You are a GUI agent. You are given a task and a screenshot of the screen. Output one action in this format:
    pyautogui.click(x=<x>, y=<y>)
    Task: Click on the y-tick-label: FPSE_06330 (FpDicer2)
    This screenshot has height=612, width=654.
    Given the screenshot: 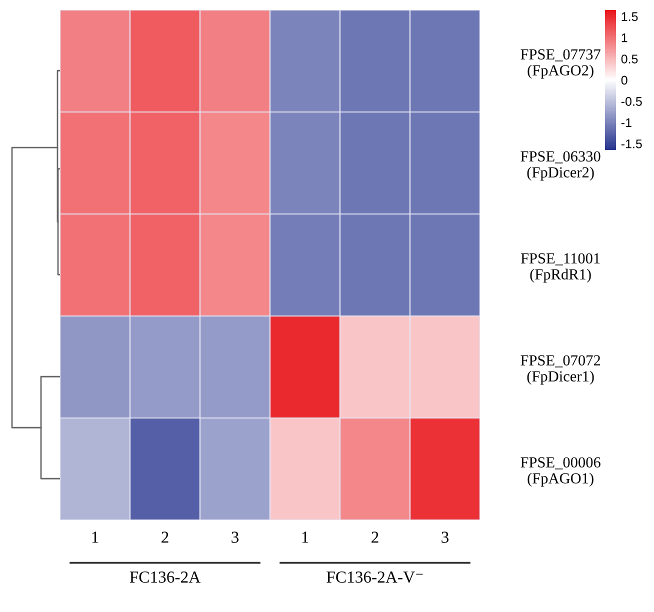 What is the action you would take?
    pyautogui.click(x=560, y=166)
    